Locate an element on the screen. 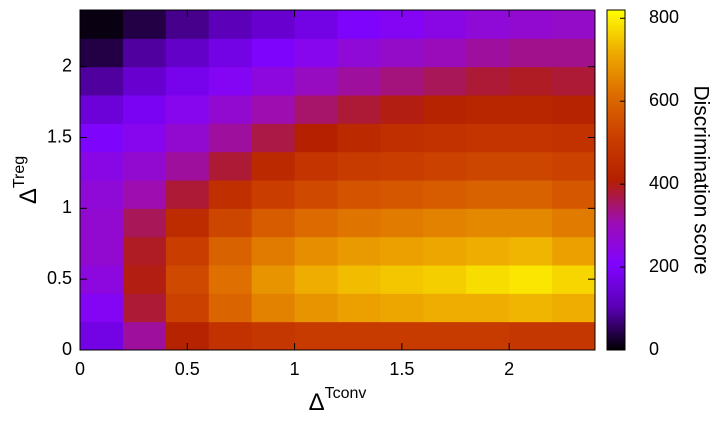 The width and height of the screenshot is (716, 427). x-tick-label: 0.5 is located at coordinates (187, 369).